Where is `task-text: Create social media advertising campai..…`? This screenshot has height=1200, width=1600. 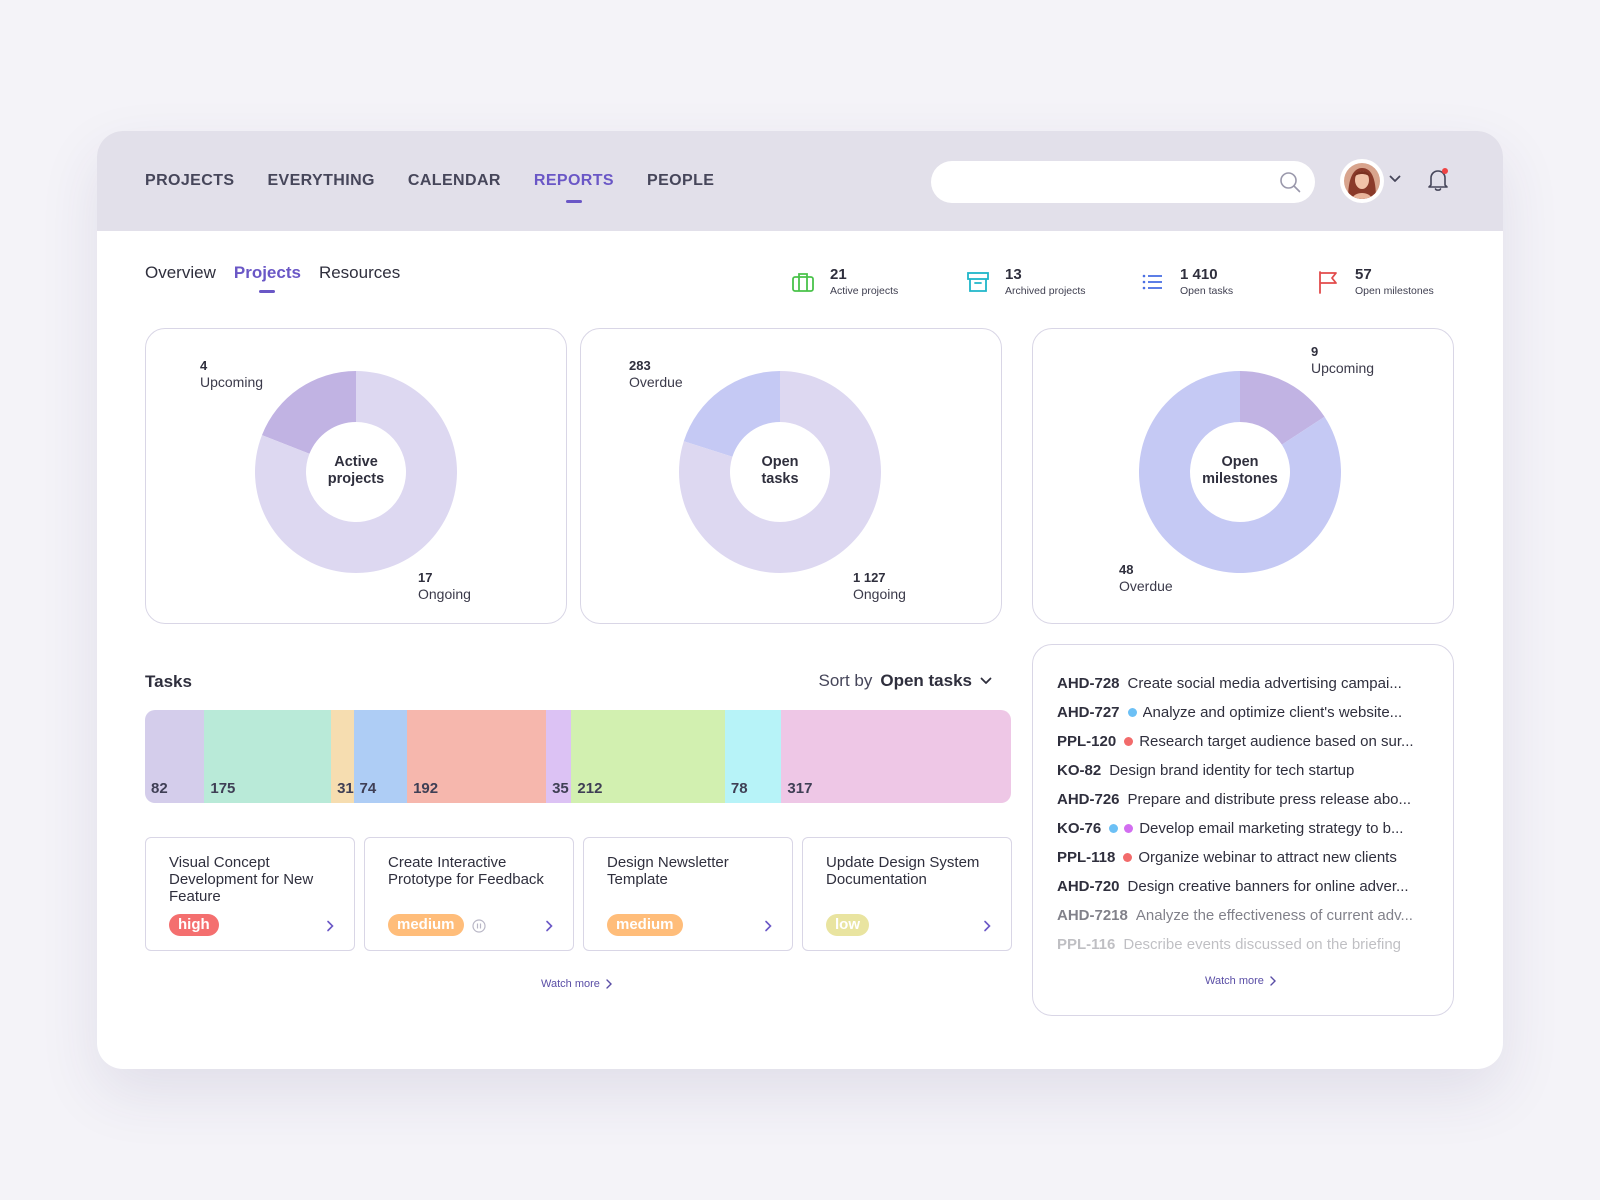
task-text: Create social media advertising campai..… is located at coordinates (1264, 683).